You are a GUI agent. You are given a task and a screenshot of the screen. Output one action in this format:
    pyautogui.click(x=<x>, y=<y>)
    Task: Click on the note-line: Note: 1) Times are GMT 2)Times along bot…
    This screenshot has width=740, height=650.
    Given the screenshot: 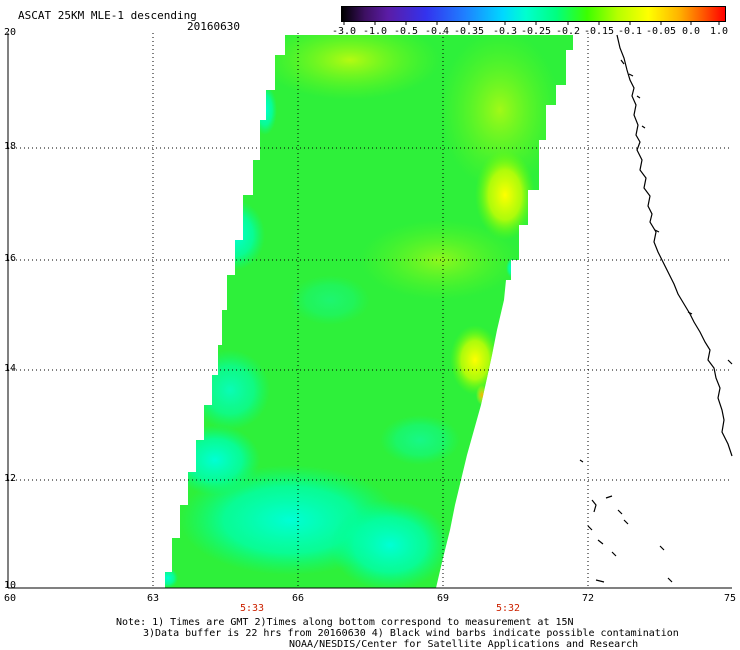 What is the action you would take?
    pyautogui.click(x=345, y=622)
    